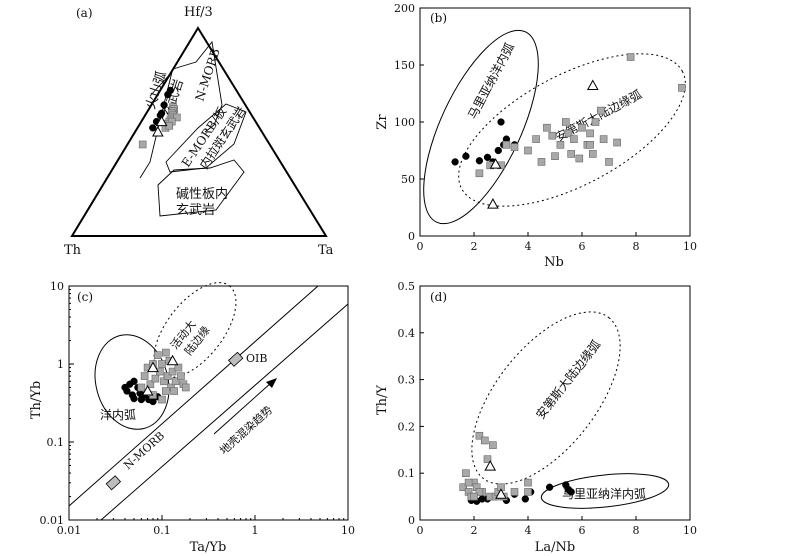 This screenshot has height=556, width=800. What do you see at coordinates (73, 250) in the screenshot?
I see `apex-label-th: Th` at bounding box center [73, 250].